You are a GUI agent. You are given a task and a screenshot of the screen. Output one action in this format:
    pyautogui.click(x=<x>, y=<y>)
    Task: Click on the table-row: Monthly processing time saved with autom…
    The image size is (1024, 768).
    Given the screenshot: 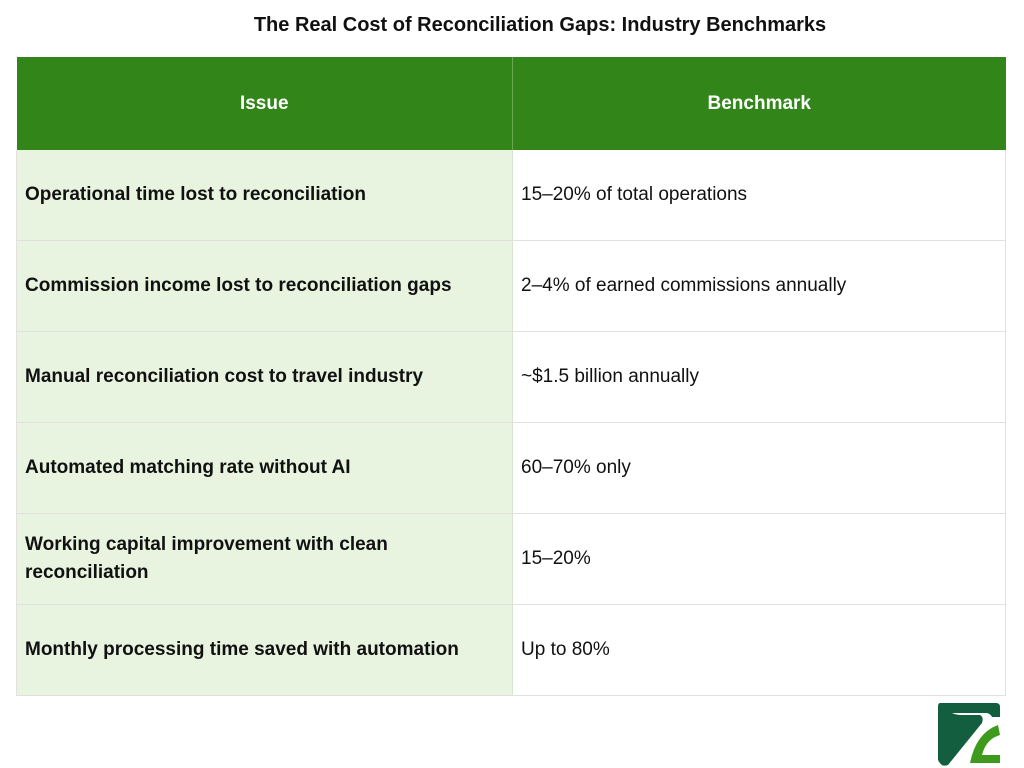 What is the action you would take?
    pyautogui.click(x=511, y=650)
    